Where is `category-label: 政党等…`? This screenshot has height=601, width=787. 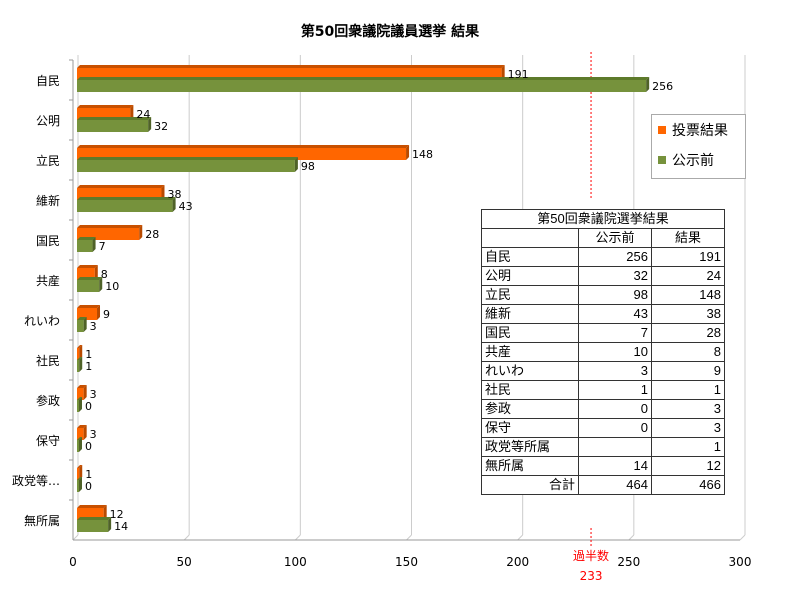 category-label: 政党等… is located at coordinates (36, 480).